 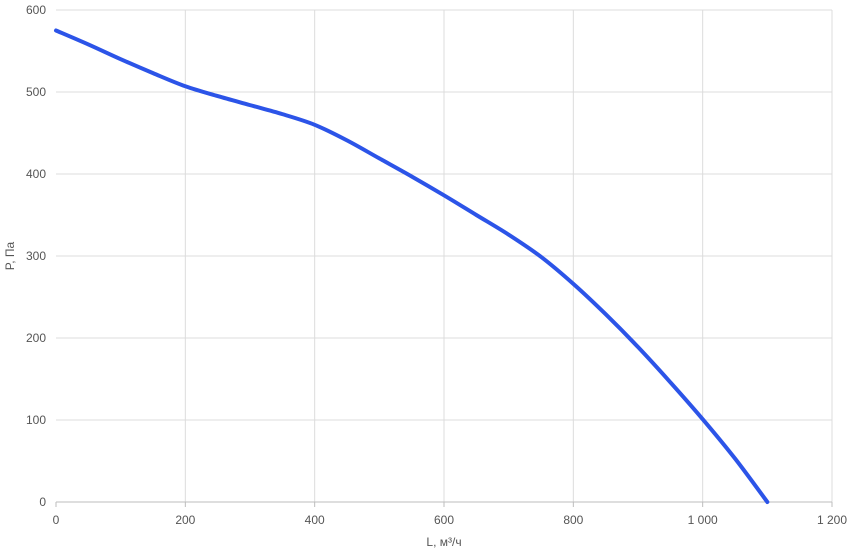 I want to click on x-tick-label: 400, so click(x=315, y=520).